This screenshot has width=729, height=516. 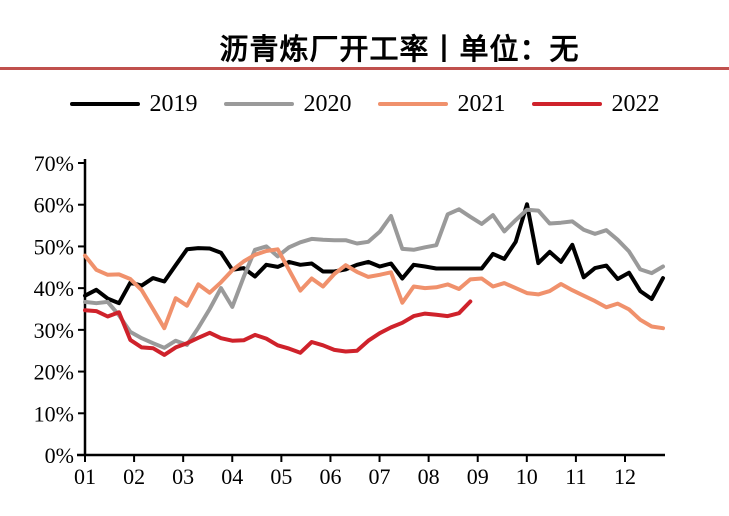 What do you see at coordinates (59, 455) in the screenshot?
I see `y-axis-label: 0%` at bounding box center [59, 455].